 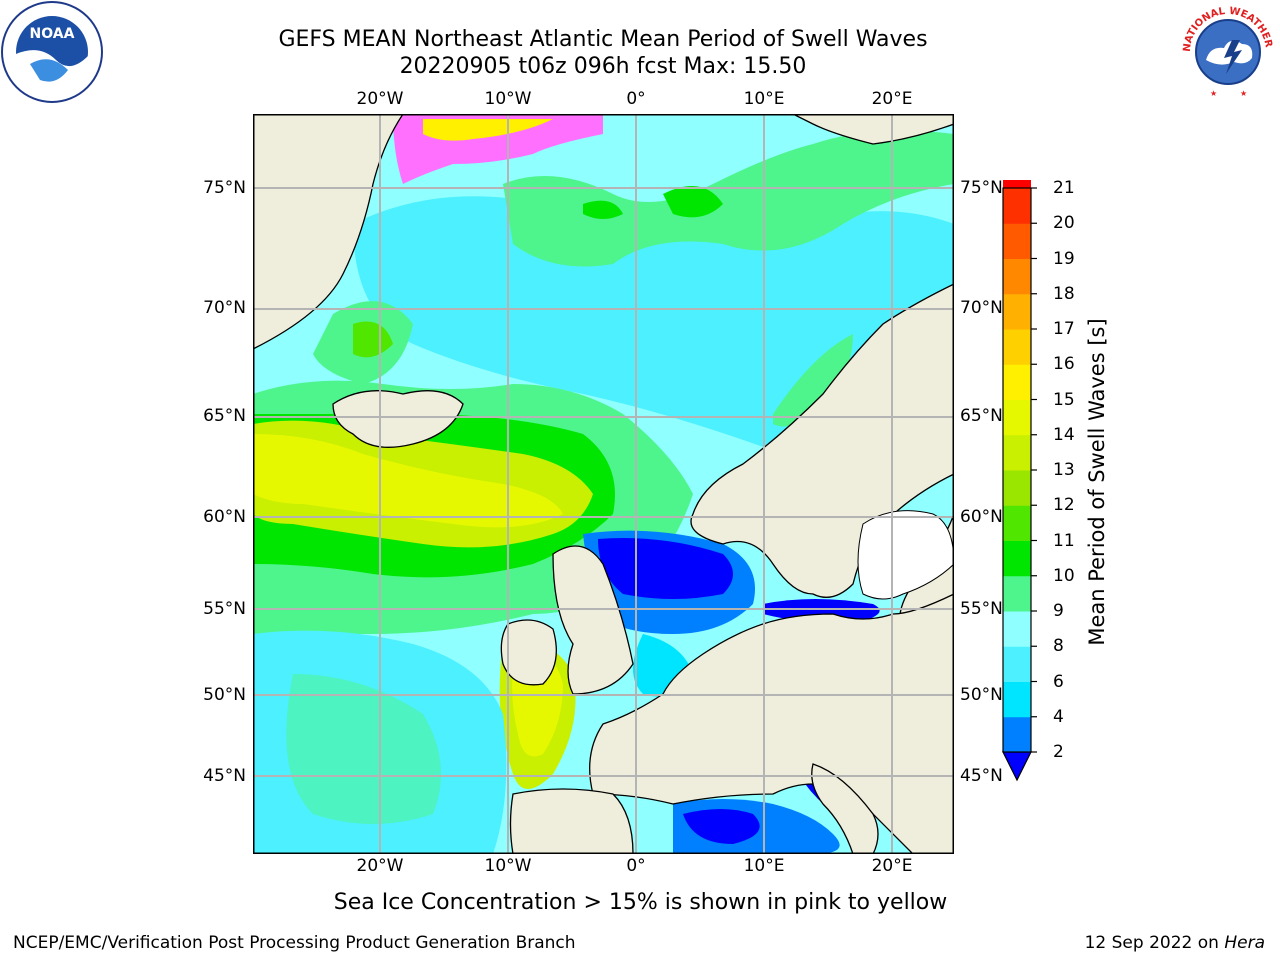 I want to click on colorbar-tick-label: 20, so click(x=1064, y=223).